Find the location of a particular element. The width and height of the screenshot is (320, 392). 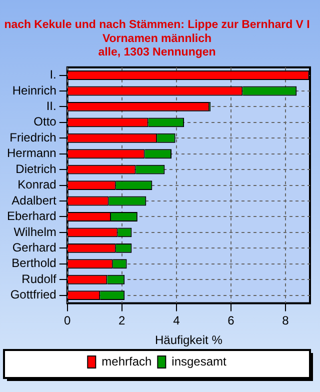

y-tick-label: Heinrich is located at coordinates (34, 90).